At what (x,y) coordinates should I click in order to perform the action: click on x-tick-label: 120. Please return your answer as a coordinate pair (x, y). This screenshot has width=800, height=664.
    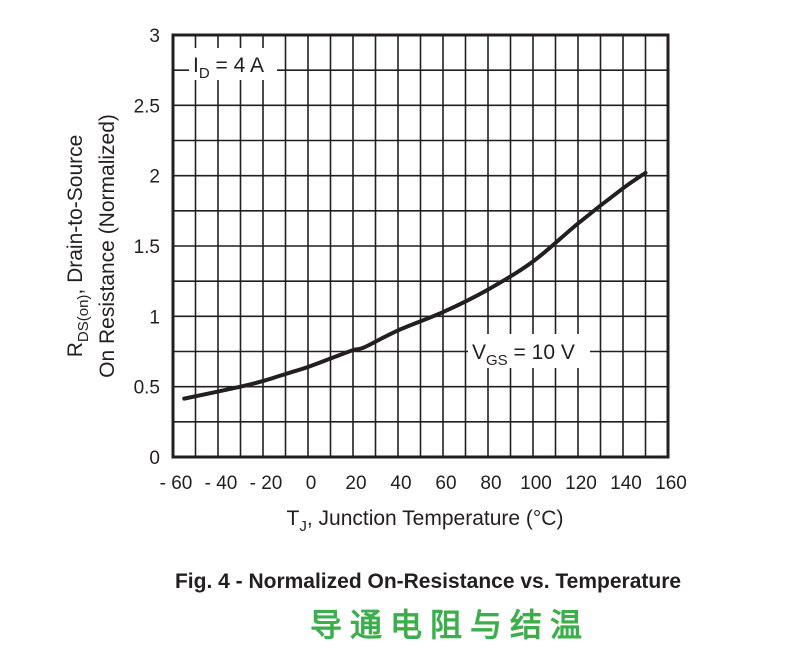
    Looking at the image, I should click on (581, 483).